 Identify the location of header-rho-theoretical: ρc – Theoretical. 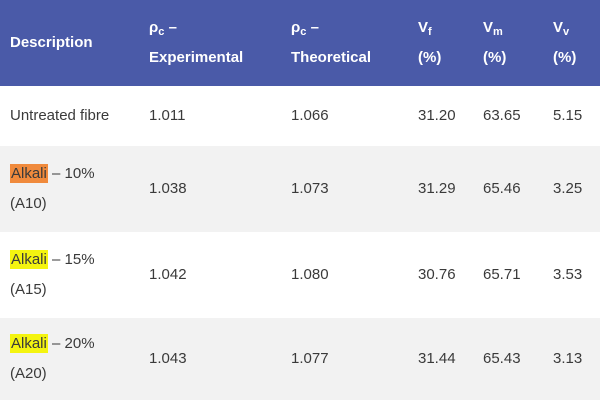
(331, 42).